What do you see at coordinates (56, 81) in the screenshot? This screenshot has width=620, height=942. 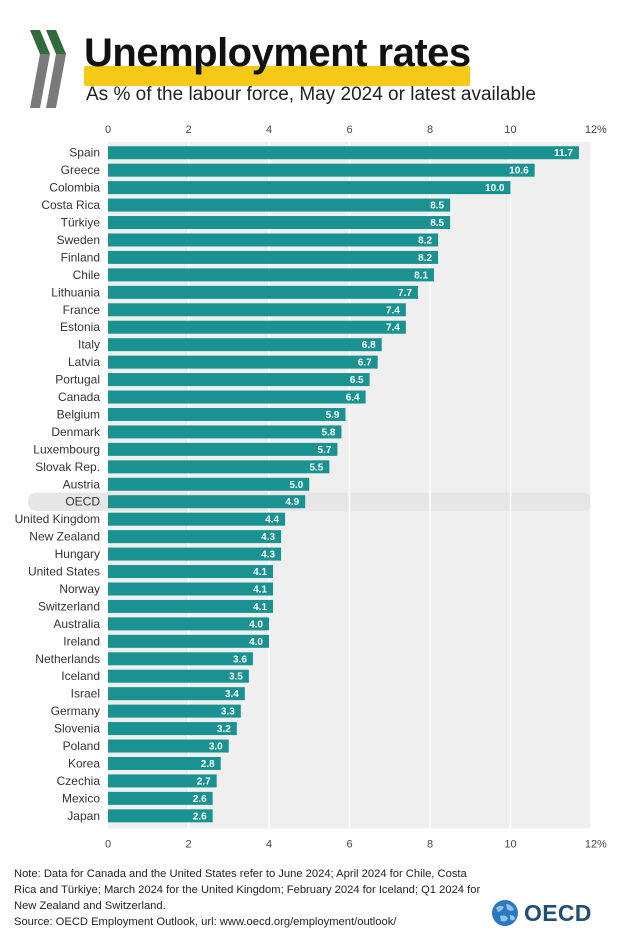 I see `chevron-gray-right` at bounding box center [56, 81].